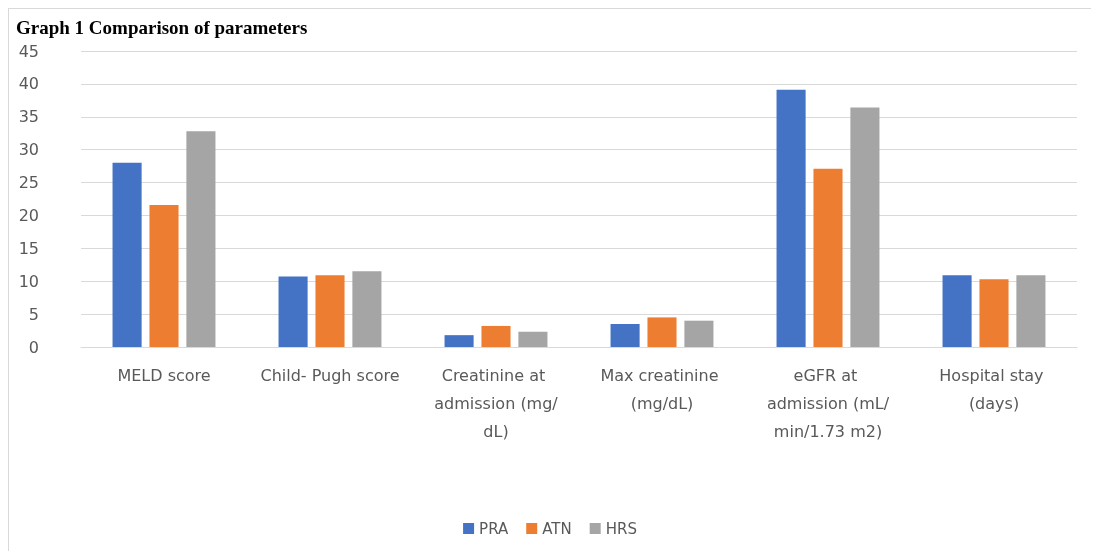  What do you see at coordinates (28, 248) in the screenshot?
I see `y-tick-label: 15` at bounding box center [28, 248].